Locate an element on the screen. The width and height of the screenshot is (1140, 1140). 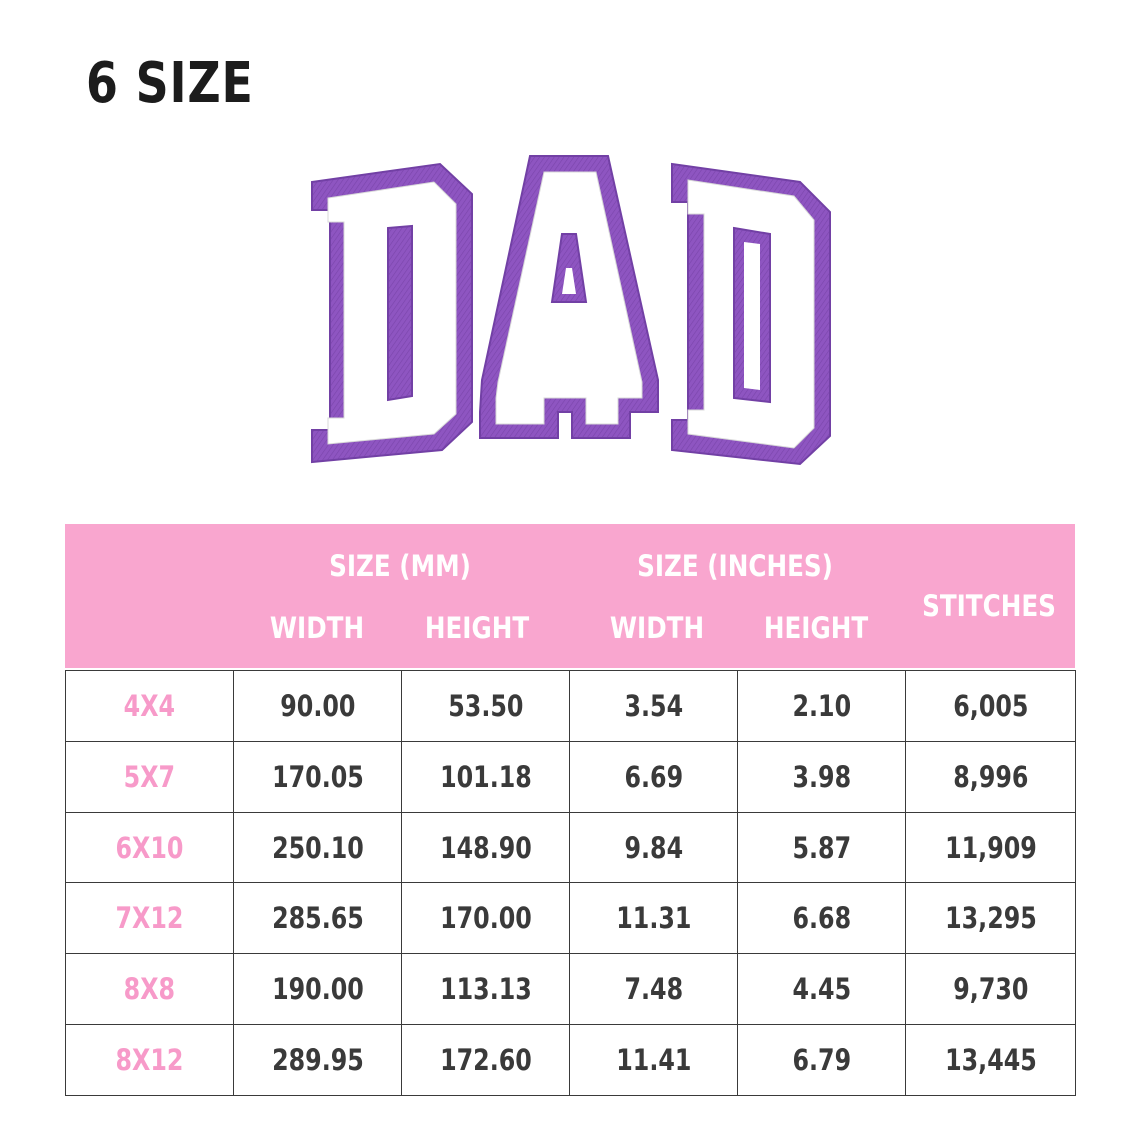
cell-mm-width: 90.00 is located at coordinates (317, 706).